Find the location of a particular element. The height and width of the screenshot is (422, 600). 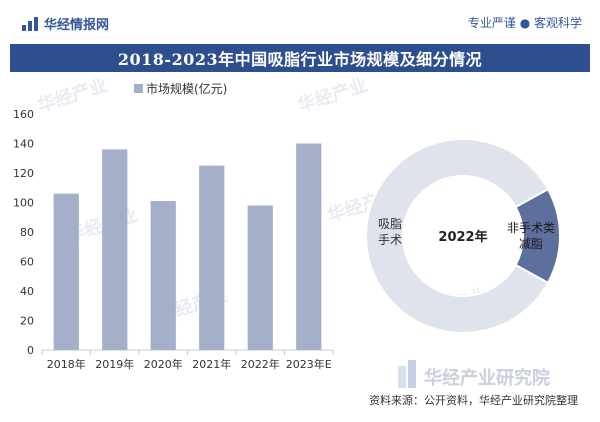

slogan: 专业严谨 ● 客观科学 is located at coordinates (524, 23).